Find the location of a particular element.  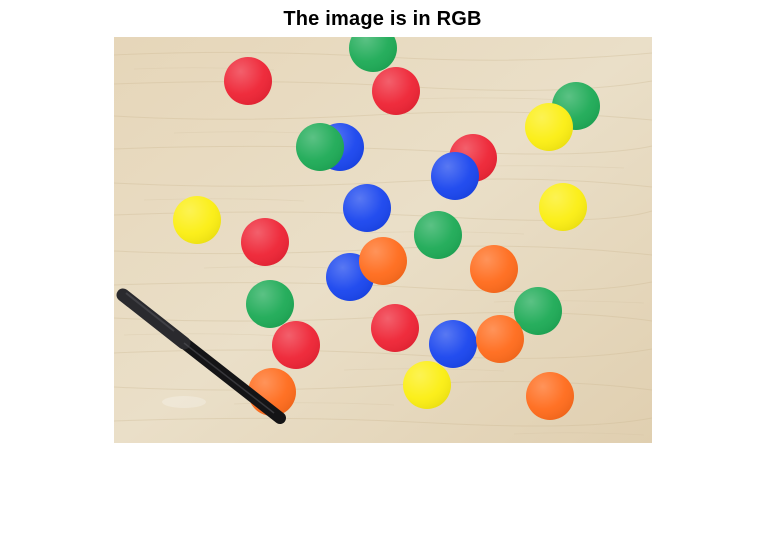

black-marker is located at coordinates (201, 356).